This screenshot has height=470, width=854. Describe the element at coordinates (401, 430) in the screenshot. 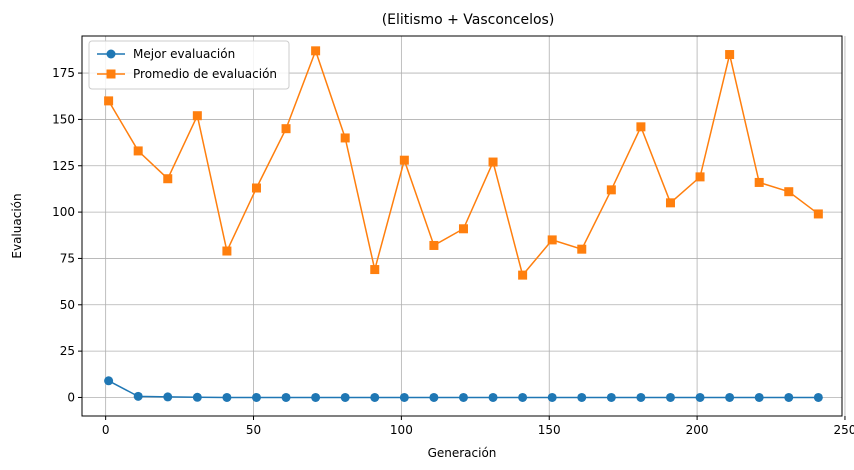

I see `x-tick-label: 100` at that location.